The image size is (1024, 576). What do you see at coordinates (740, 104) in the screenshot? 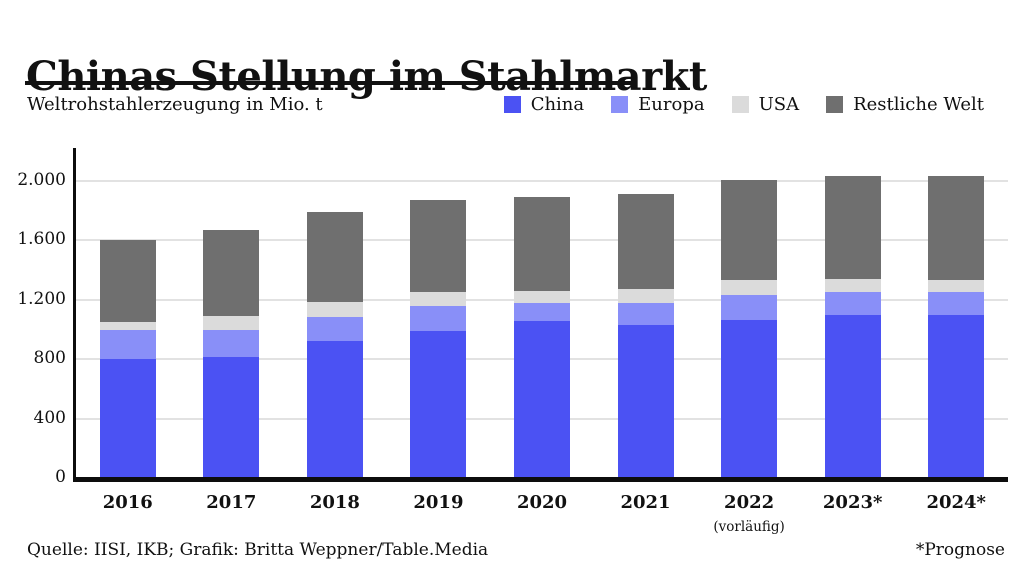
I see `legend-swatch-usa` at bounding box center [740, 104].